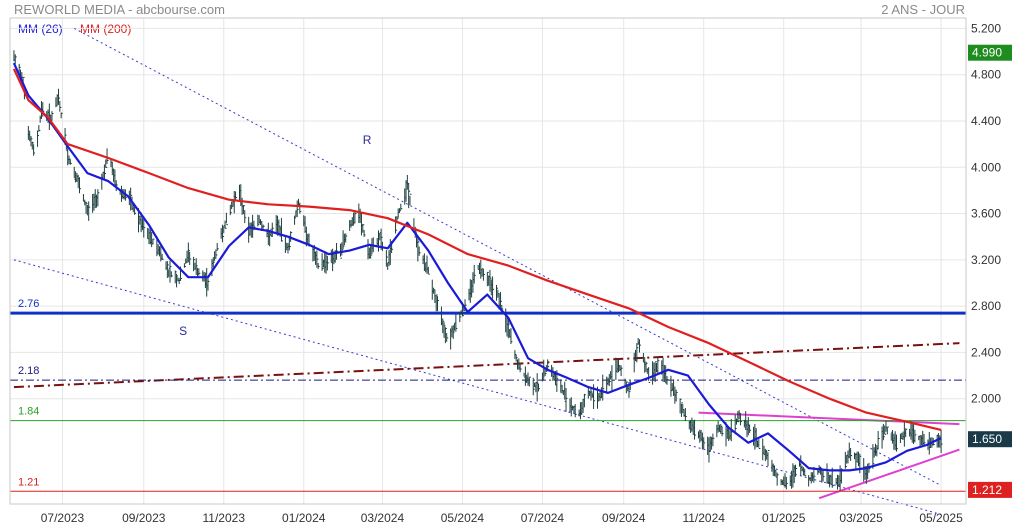 The width and height of the screenshot is (1014, 528). What do you see at coordinates (986, 28) in the screenshot?
I see `y-tick-label: 5.200` at bounding box center [986, 28].